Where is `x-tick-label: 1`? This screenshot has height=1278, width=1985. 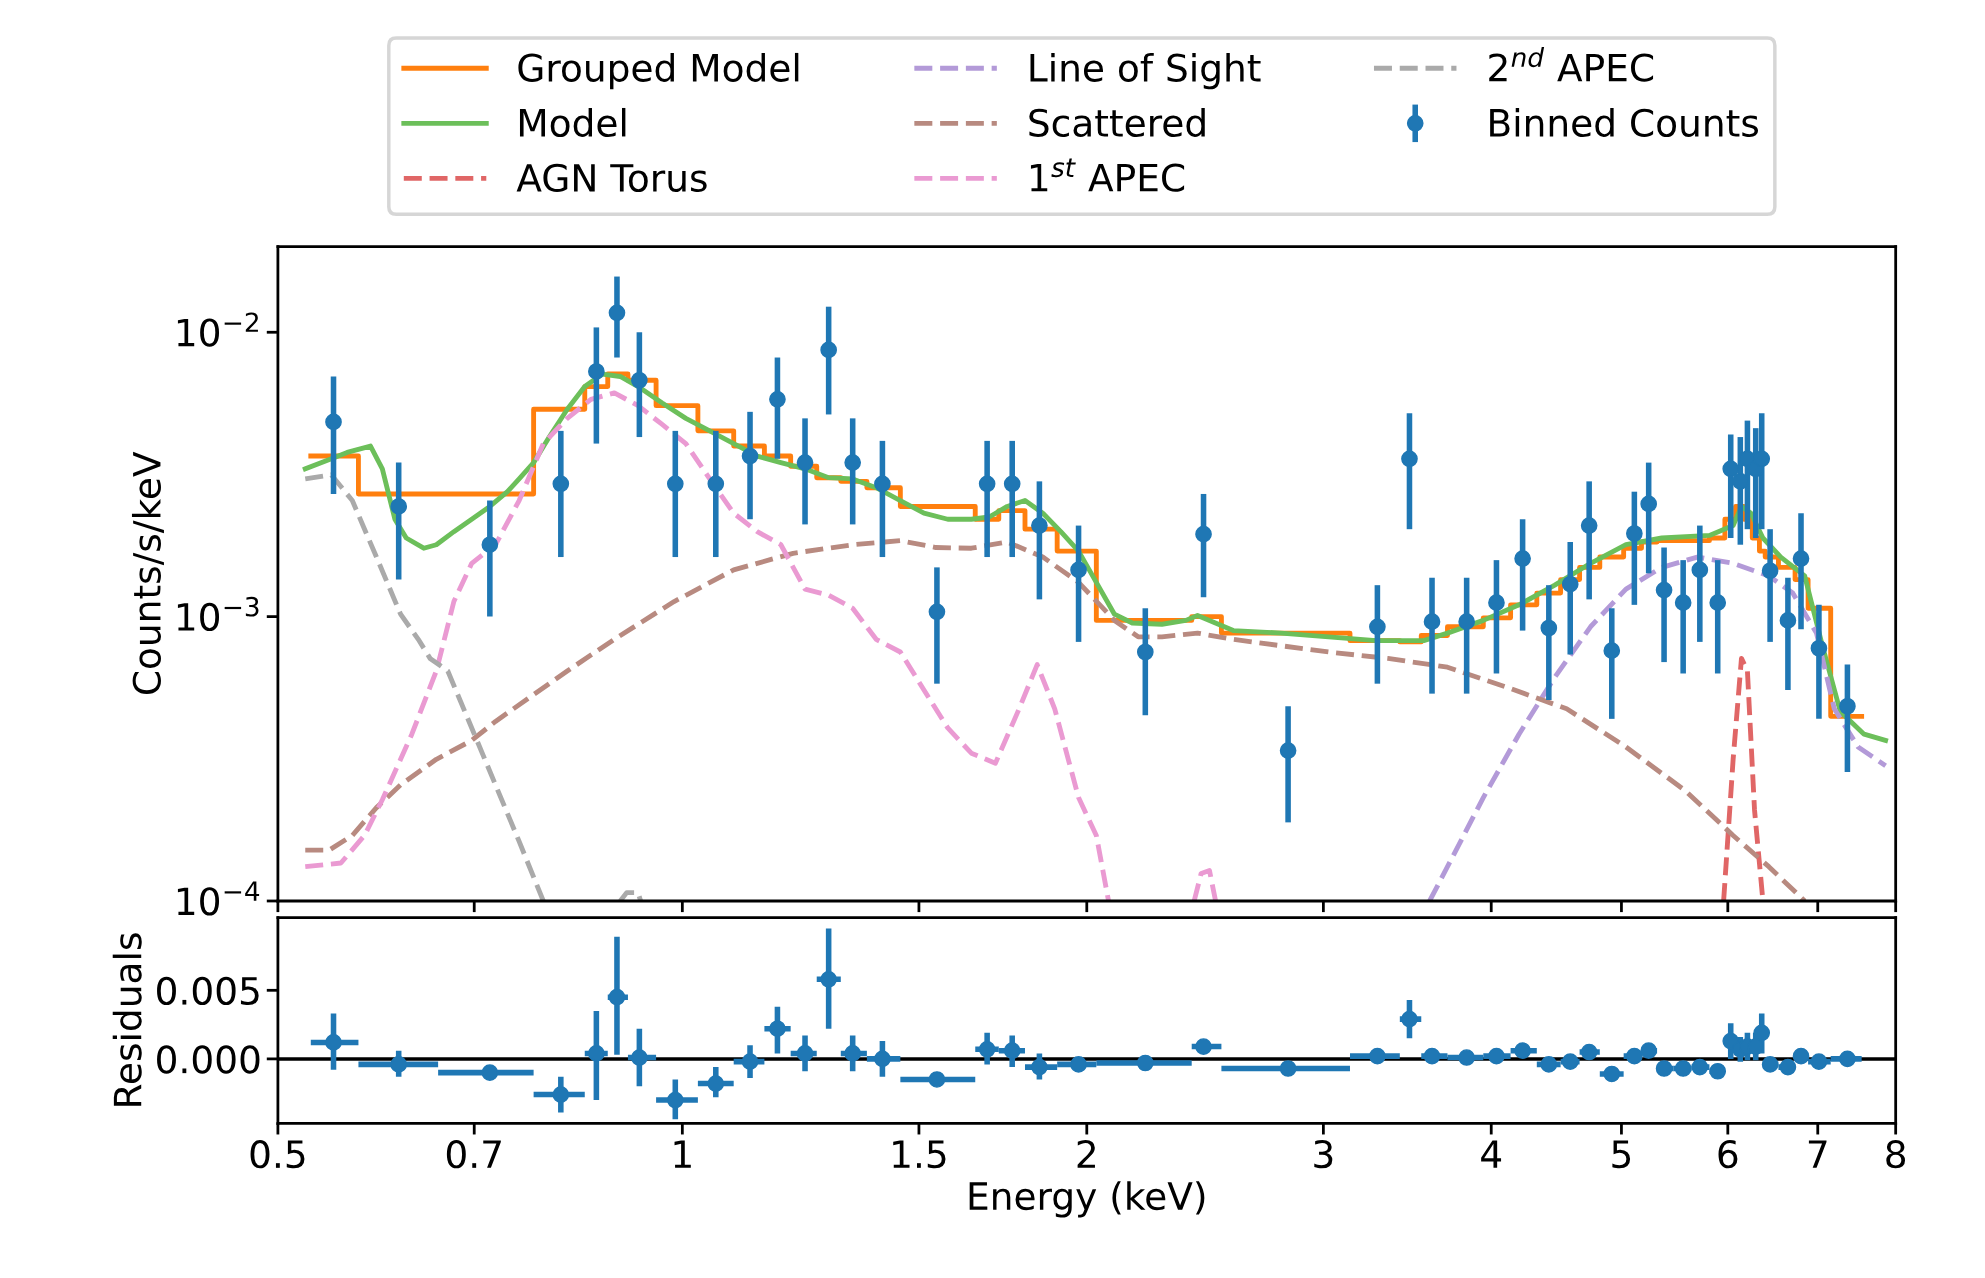 x-tick-label: 1 is located at coordinates (682, 1154).